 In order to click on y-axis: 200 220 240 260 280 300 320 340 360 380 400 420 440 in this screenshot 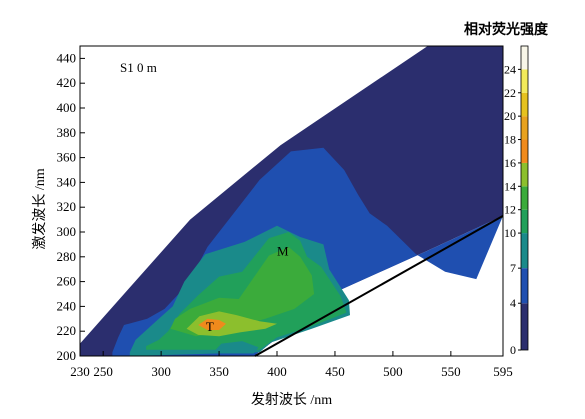, I will do `click(71, 206)`.